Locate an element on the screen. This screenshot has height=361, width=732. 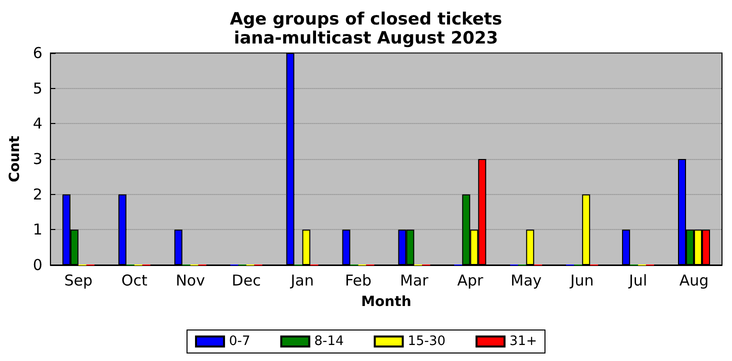
x-tick-label: Oct is located at coordinates (134, 281).